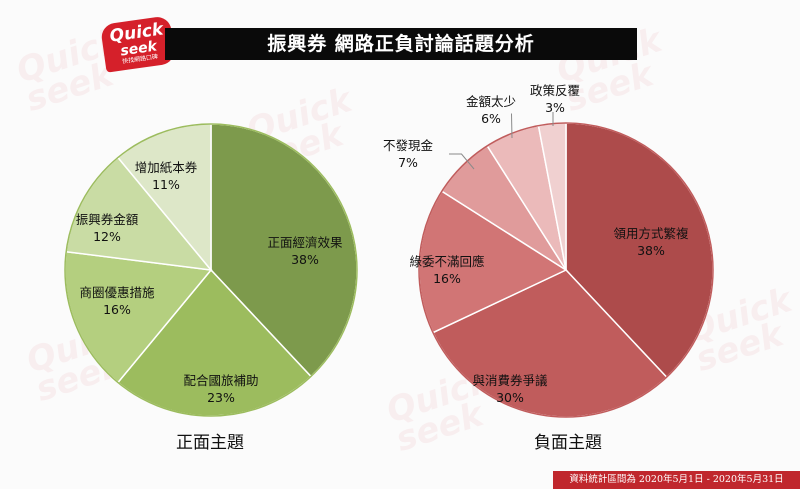 The height and width of the screenshot is (489, 800). I want to click on slice-label: 領用方式繁複, so click(651, 233).